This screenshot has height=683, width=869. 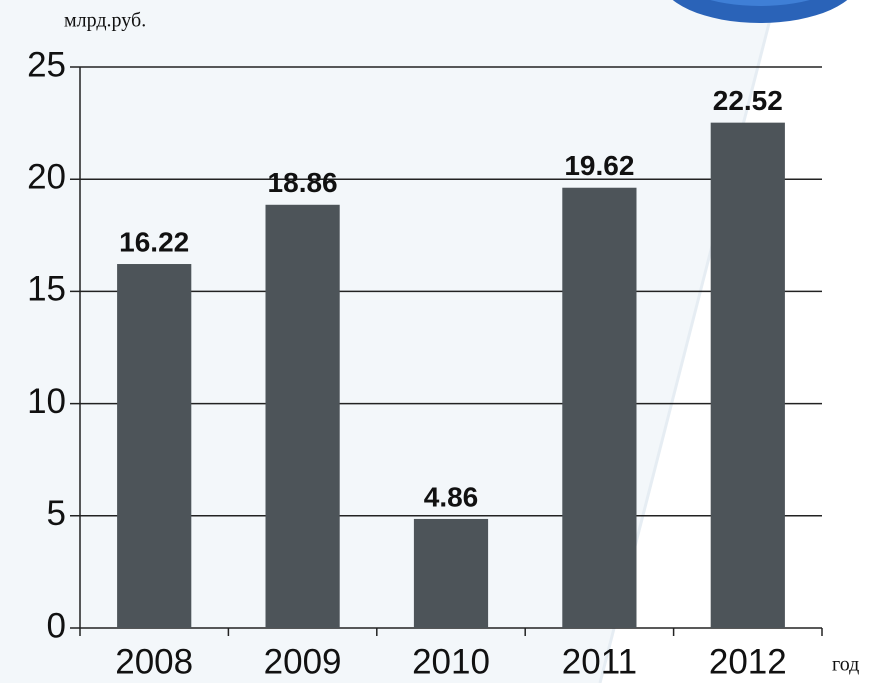 What do you see at coordinates (748, 661) in the screenshot?
I see `x-tick-label: 2012` at bounding box center [748, 661].